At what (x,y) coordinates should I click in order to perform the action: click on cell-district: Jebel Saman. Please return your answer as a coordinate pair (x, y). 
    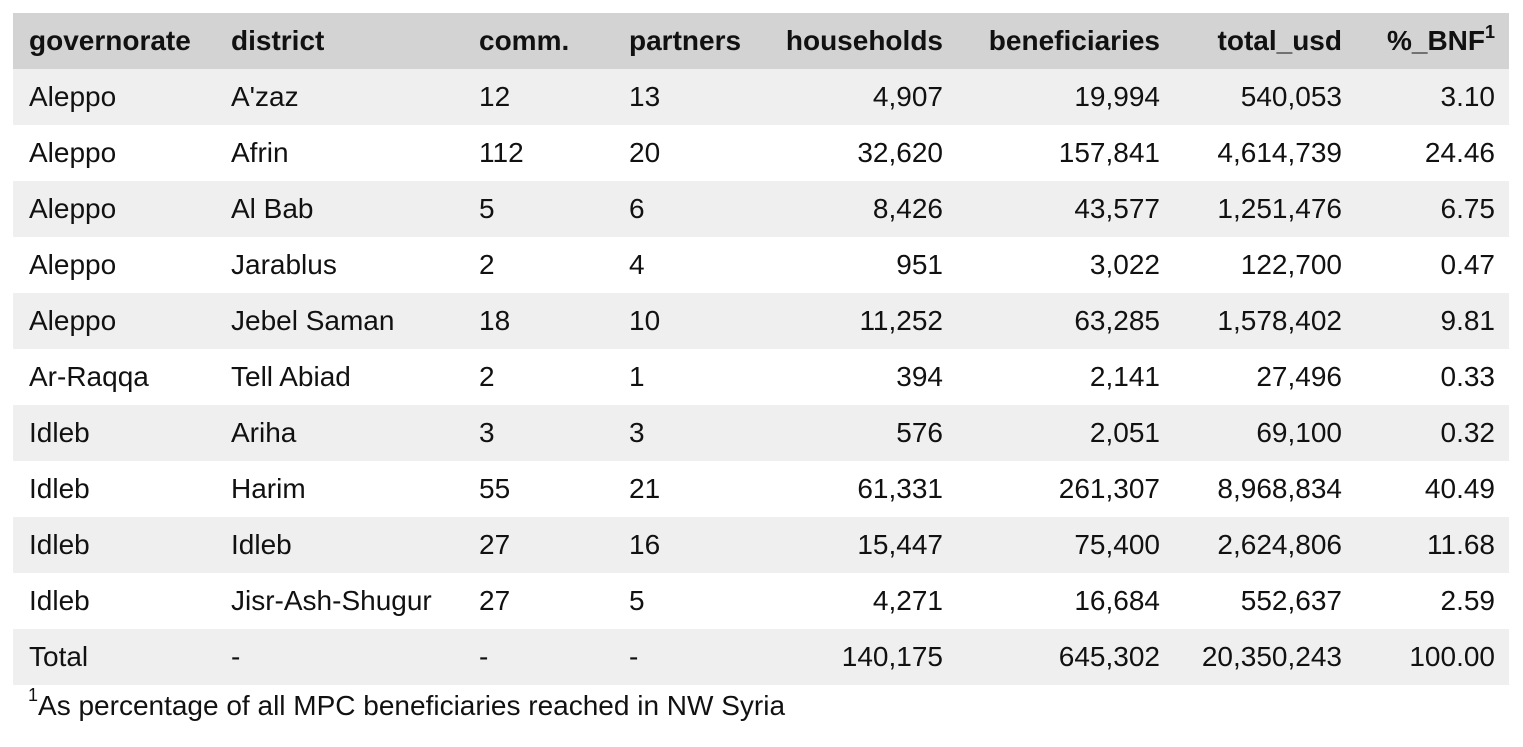
    Looking at the image, I should click on (313, 320).